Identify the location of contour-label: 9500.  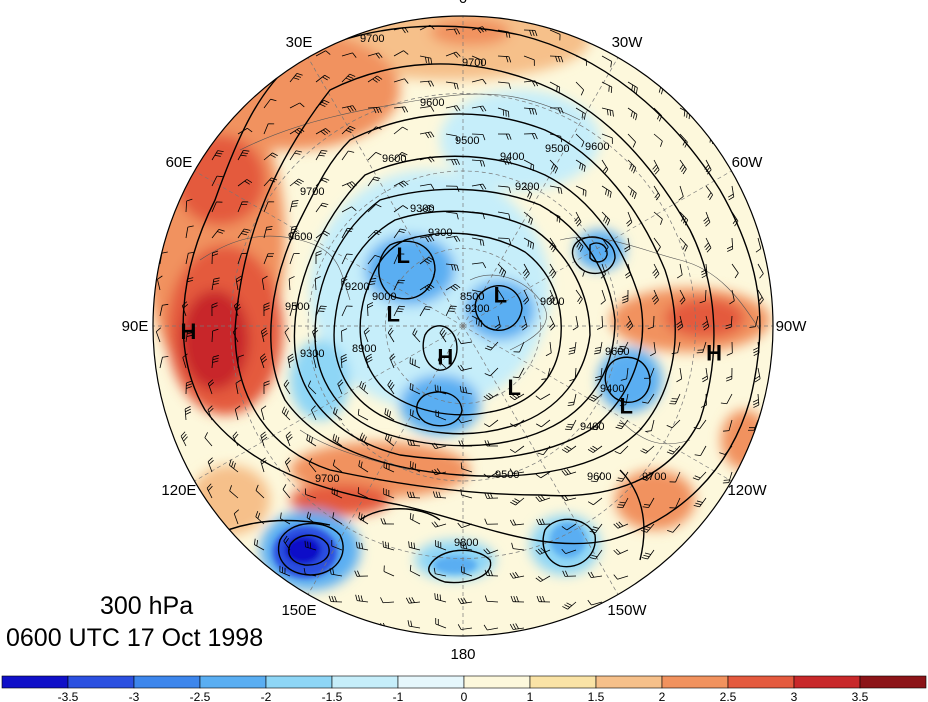
(467, 141).